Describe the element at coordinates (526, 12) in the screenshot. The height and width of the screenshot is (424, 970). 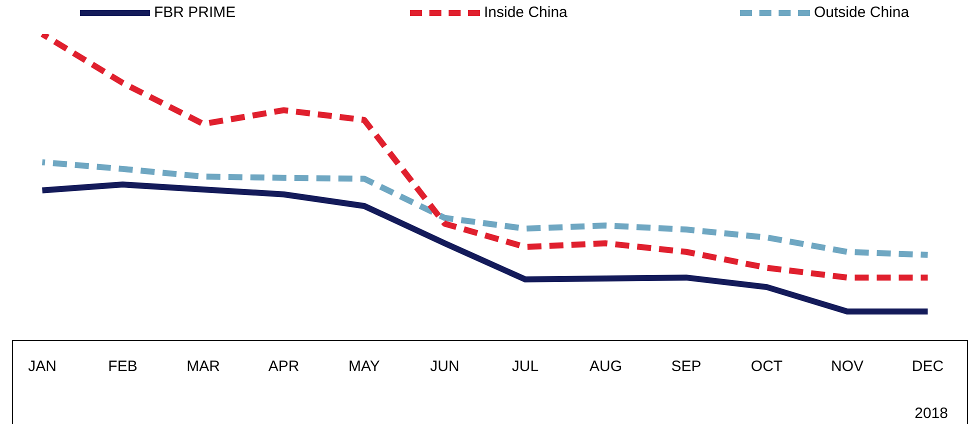
I see `legend-label: Inside China` at that location.